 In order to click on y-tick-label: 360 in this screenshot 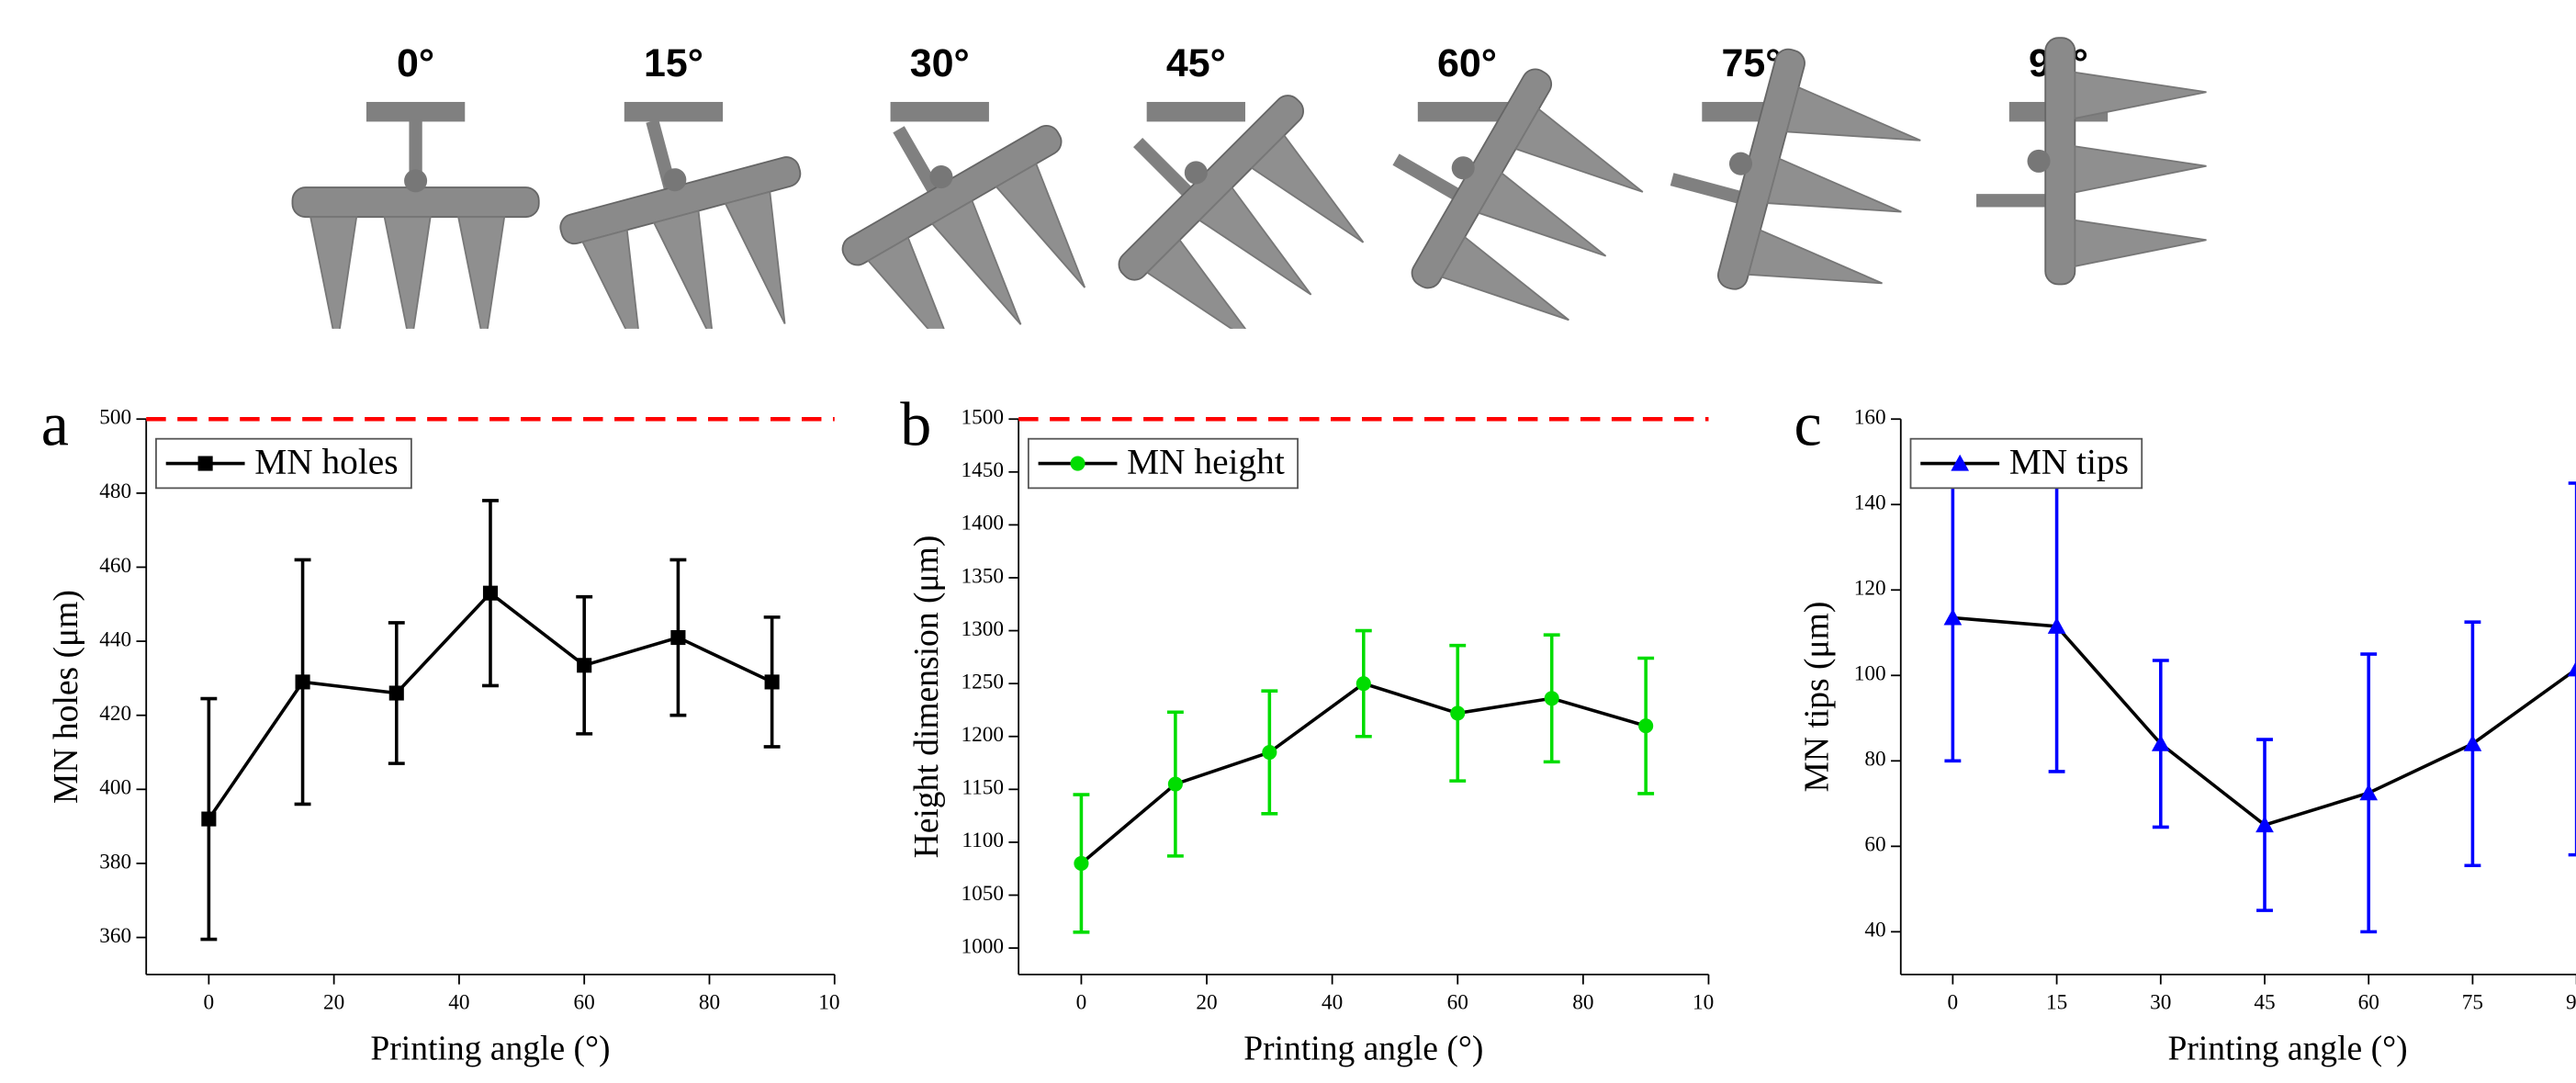, I will do `click(115, 936)`.